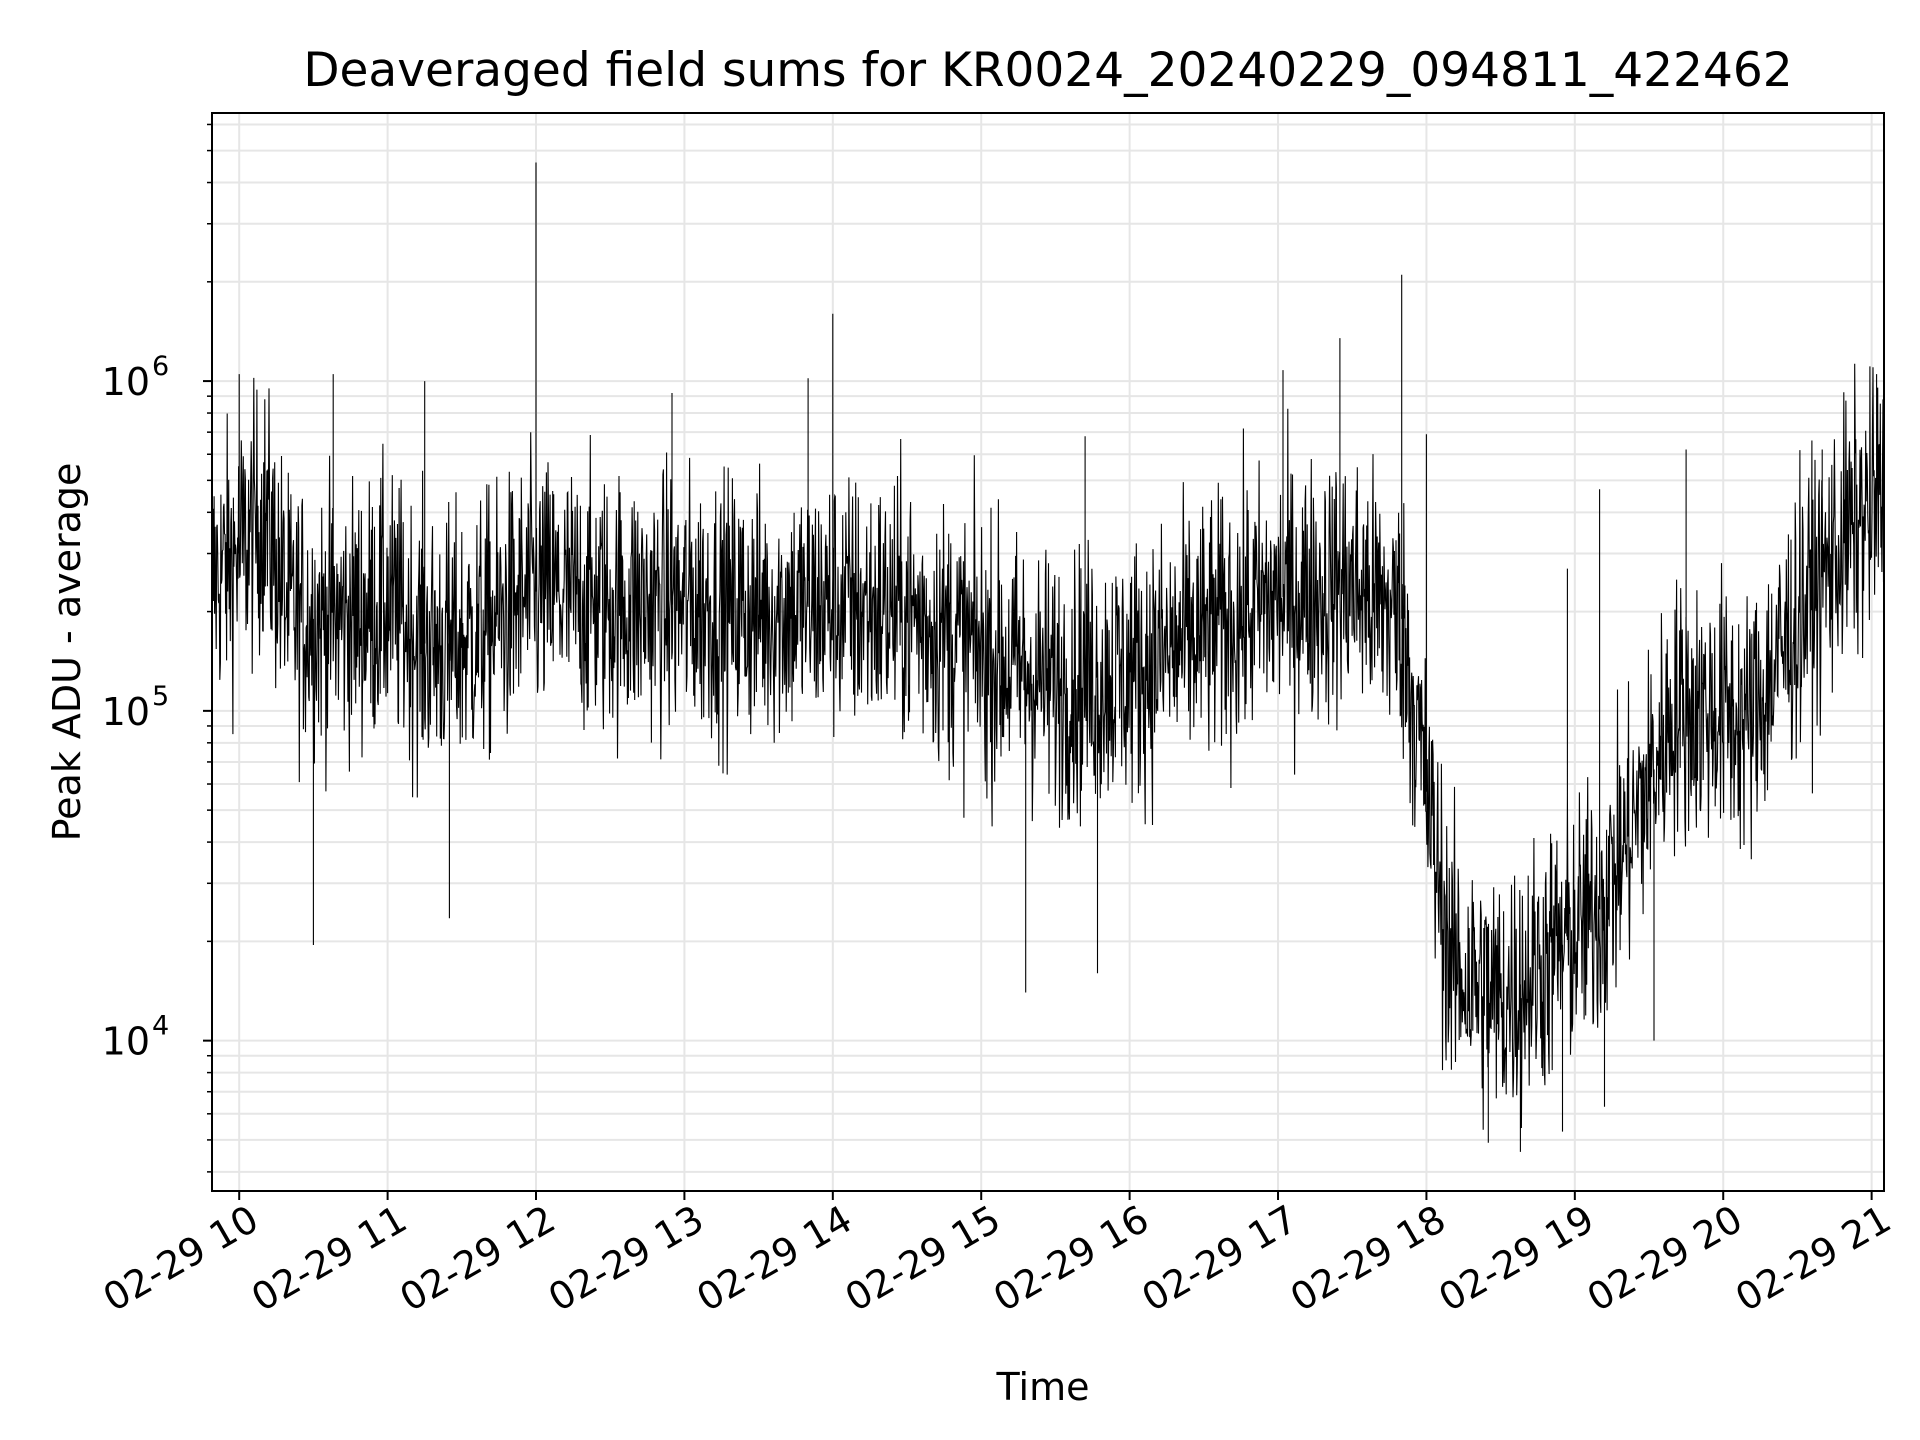  What do you see at coordinates (67, 652) in the screenshot?
I see `y-axis-label: Peak ADU - average` at bounding box center [67, 652].